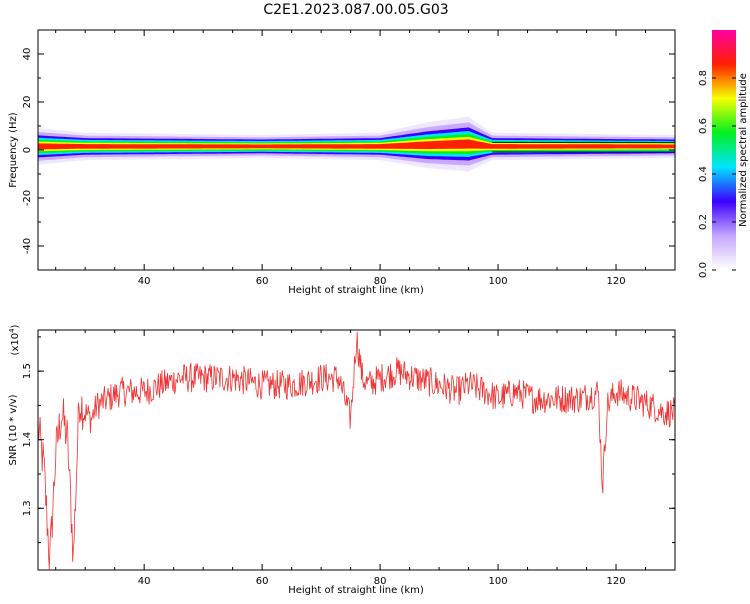  What do you see at coordinates (703, 270) in the screenshot?
I see `colorbar-tick-label: 0.0` at bounding box center [703, 270].